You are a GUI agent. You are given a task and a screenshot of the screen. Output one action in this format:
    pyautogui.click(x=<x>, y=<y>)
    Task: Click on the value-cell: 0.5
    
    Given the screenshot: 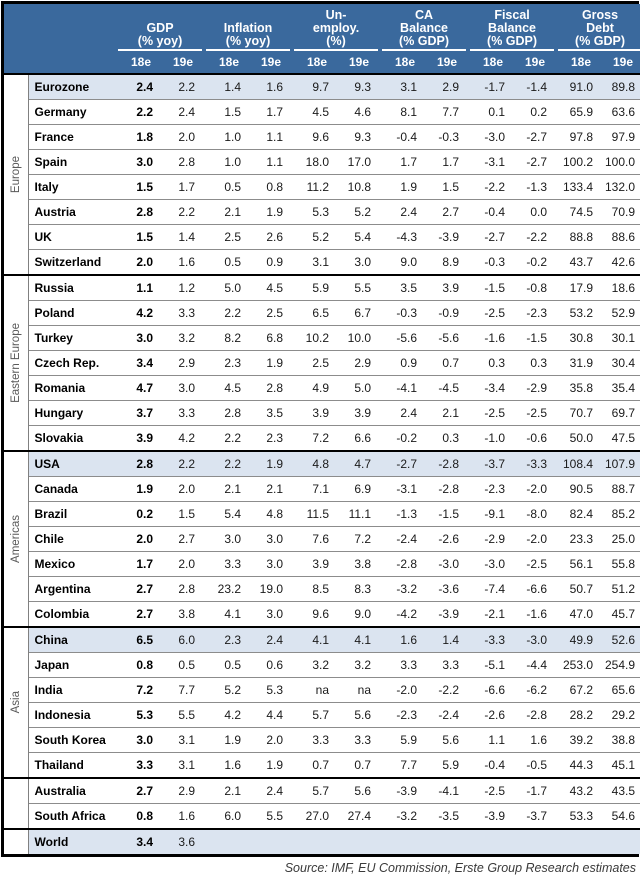 What is the action you would take?
    pyautogui.click(x=227, y=665)
    